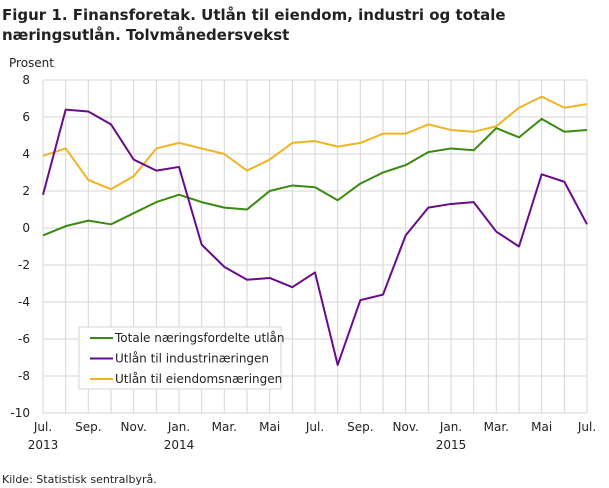 The width and height of the screenshot is (609, 488). Describe the element at coordinates (26, 117) in the screenshot. I see `y-tick-label: 6` at that location.